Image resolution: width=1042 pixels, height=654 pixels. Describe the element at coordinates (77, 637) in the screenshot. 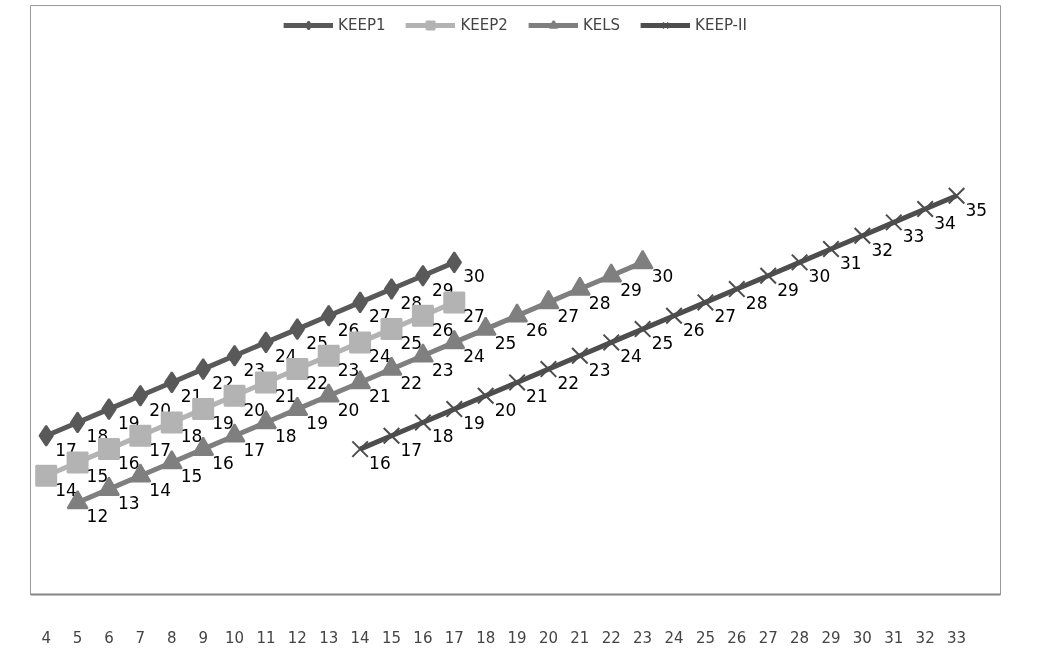

I see `x-tick-label: 5` at that location.